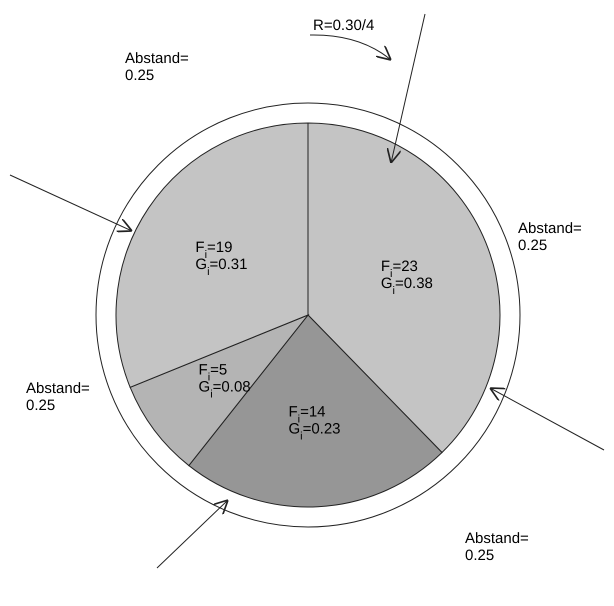 This screenshot has height=606, width=614. Describe the element at coordinates (343, 25) in the screenshot. I see `text: R=0.30/4` at that location.